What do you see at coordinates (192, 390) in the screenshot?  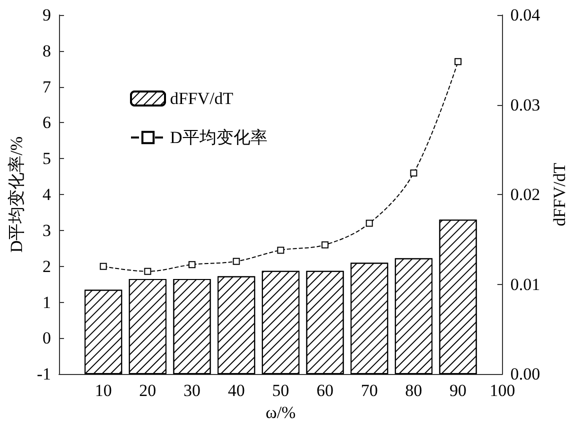 I see `x-tick-label: 30` at bounding box center [192, 390].